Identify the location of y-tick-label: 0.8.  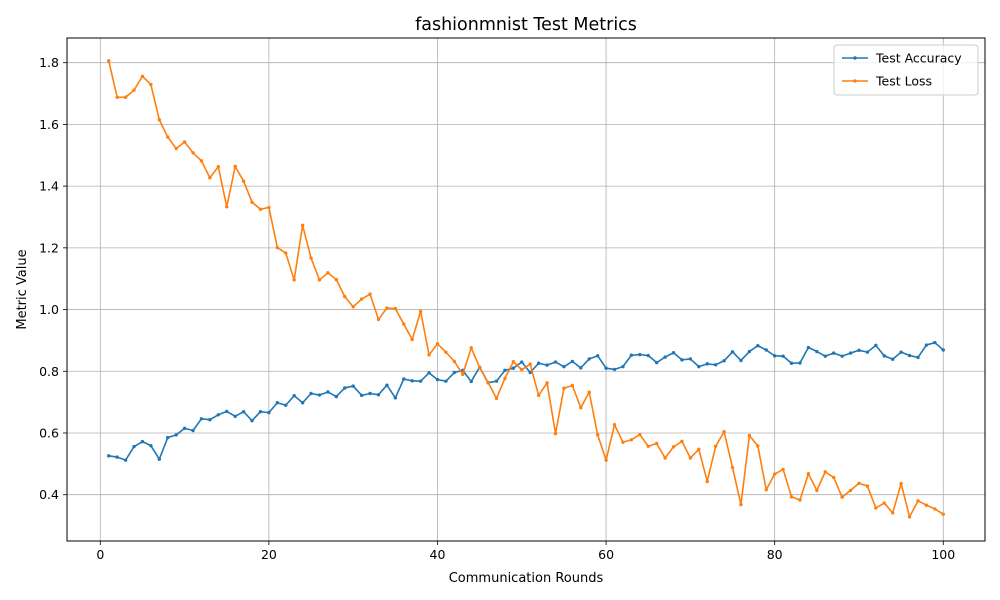
(49, 371).